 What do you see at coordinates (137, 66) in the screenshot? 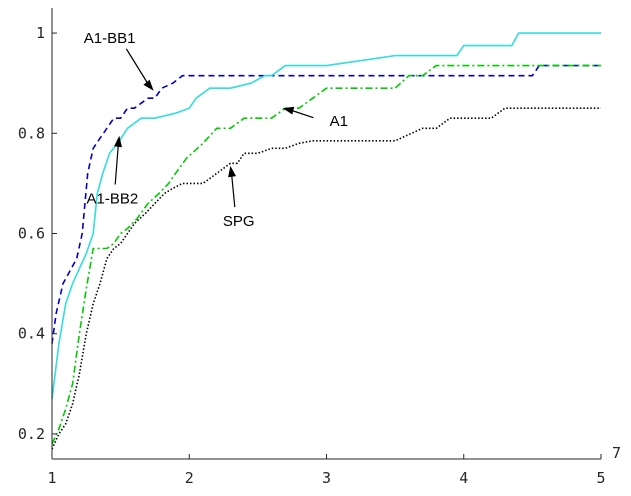
I see `annotation-arrow-a1-bb1` at bounding box center [137, 66].